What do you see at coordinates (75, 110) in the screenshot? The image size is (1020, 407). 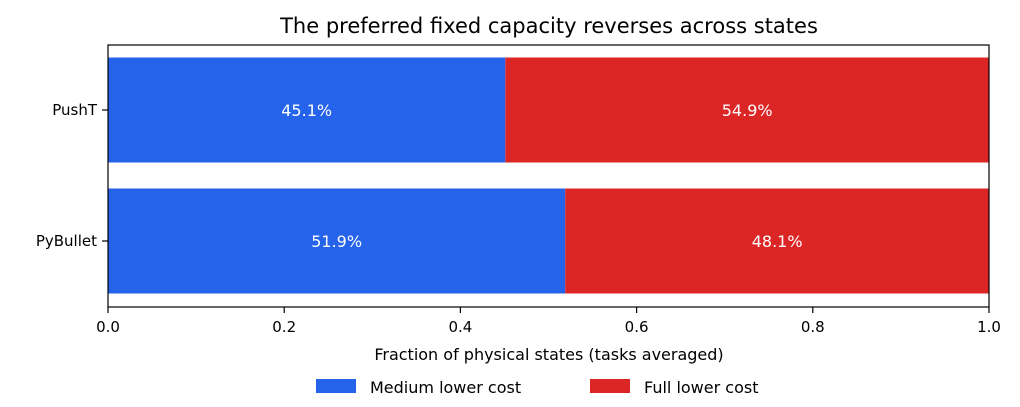 I see `y-tick-label: PushT` at bounding box center [75, 110].